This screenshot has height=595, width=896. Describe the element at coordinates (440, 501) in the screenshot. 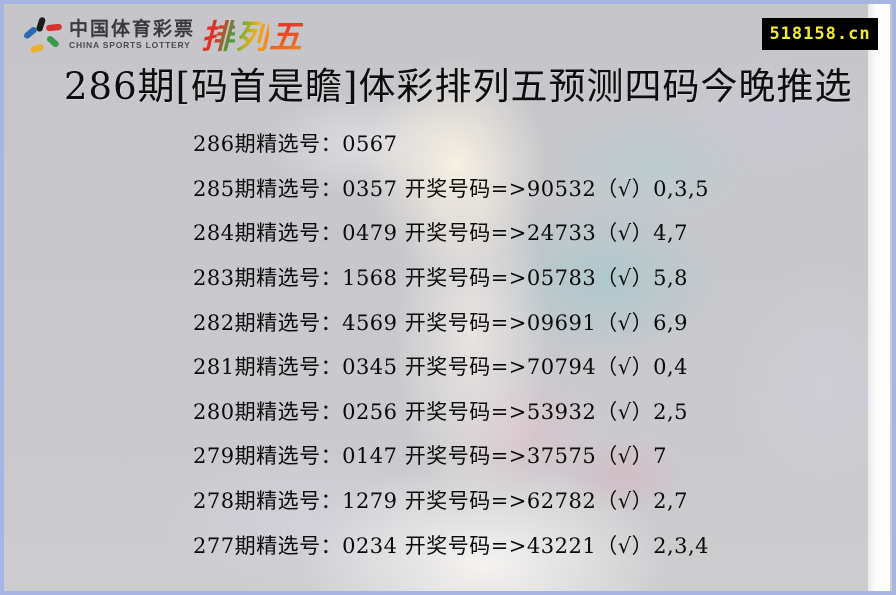

I see `prediction-row: 278期精选号：1279 开奖号码=>62782（√）2,7` at that location.